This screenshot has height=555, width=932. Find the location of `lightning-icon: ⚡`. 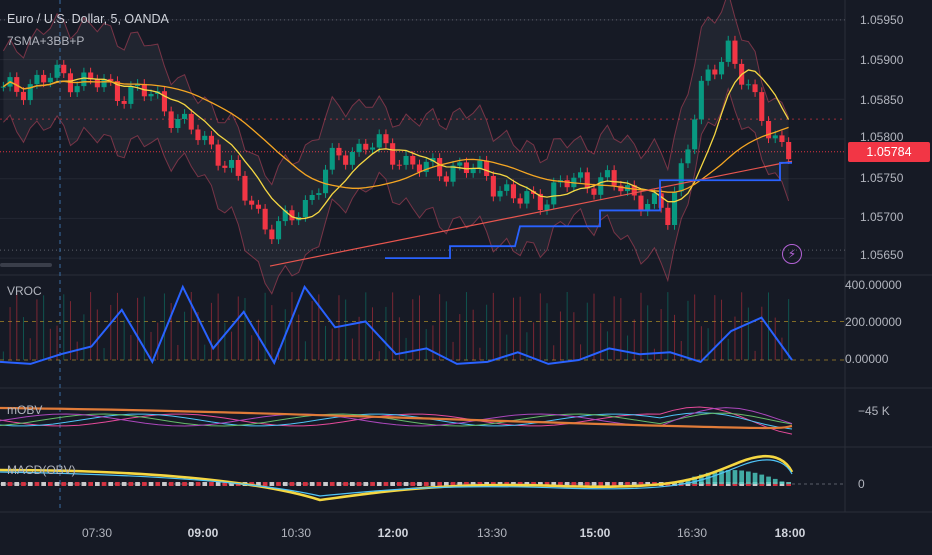

lightning-icon: ⚡ is located at coordinates (792, 254).